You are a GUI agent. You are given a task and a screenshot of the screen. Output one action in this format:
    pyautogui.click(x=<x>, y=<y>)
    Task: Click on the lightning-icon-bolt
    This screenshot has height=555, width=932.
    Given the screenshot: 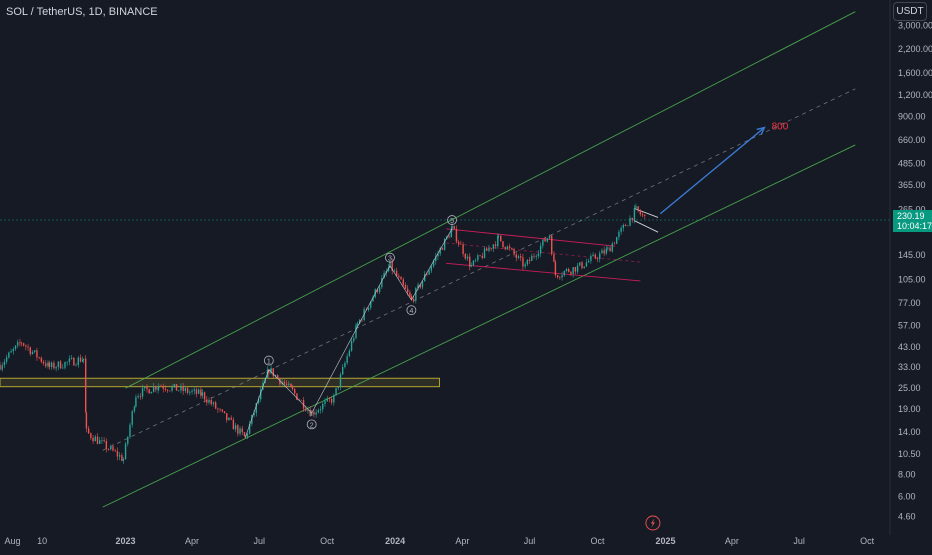 What is the action you would take?
    pyautogui.click(x=652, y=523)
    